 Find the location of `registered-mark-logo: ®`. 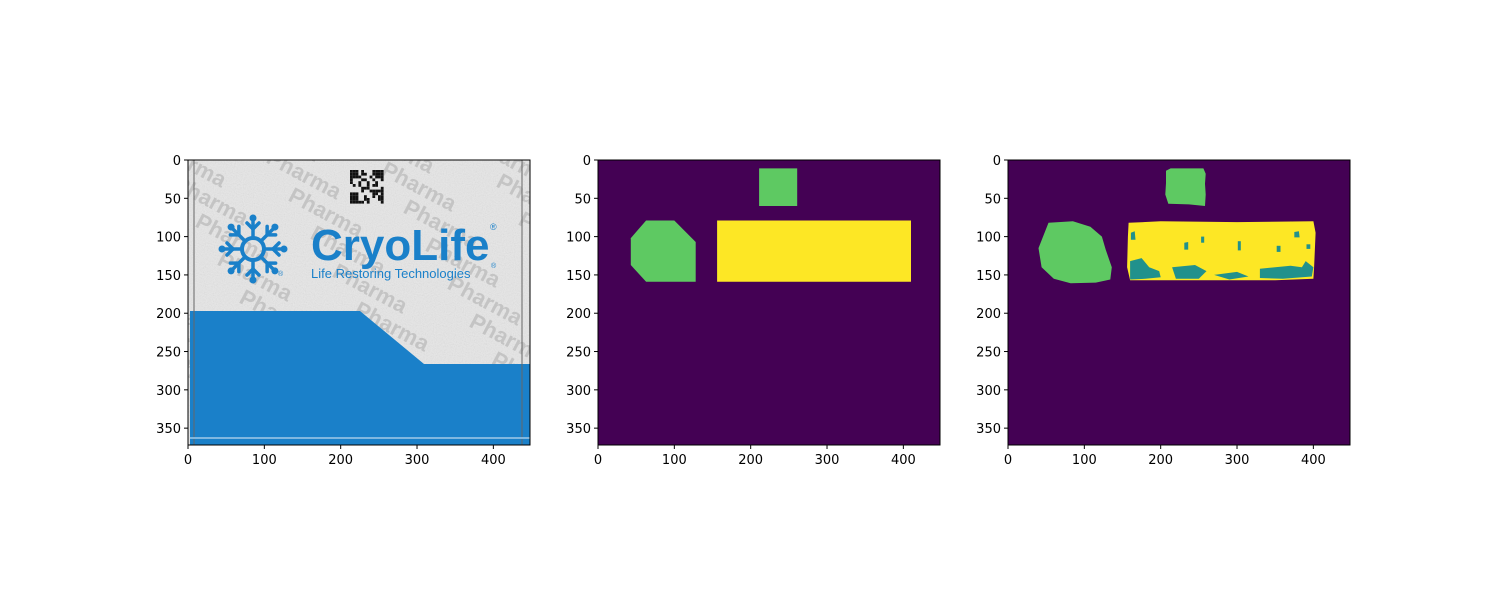

registered-mark-logo: ® is located at coordinates (281, 274).